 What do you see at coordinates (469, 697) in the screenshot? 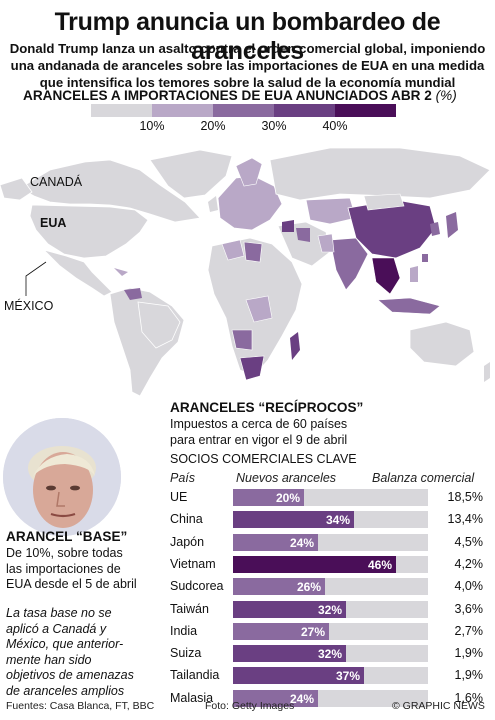
I see `trade-balance-value: 1,6%` at bounding box center [469, 697].